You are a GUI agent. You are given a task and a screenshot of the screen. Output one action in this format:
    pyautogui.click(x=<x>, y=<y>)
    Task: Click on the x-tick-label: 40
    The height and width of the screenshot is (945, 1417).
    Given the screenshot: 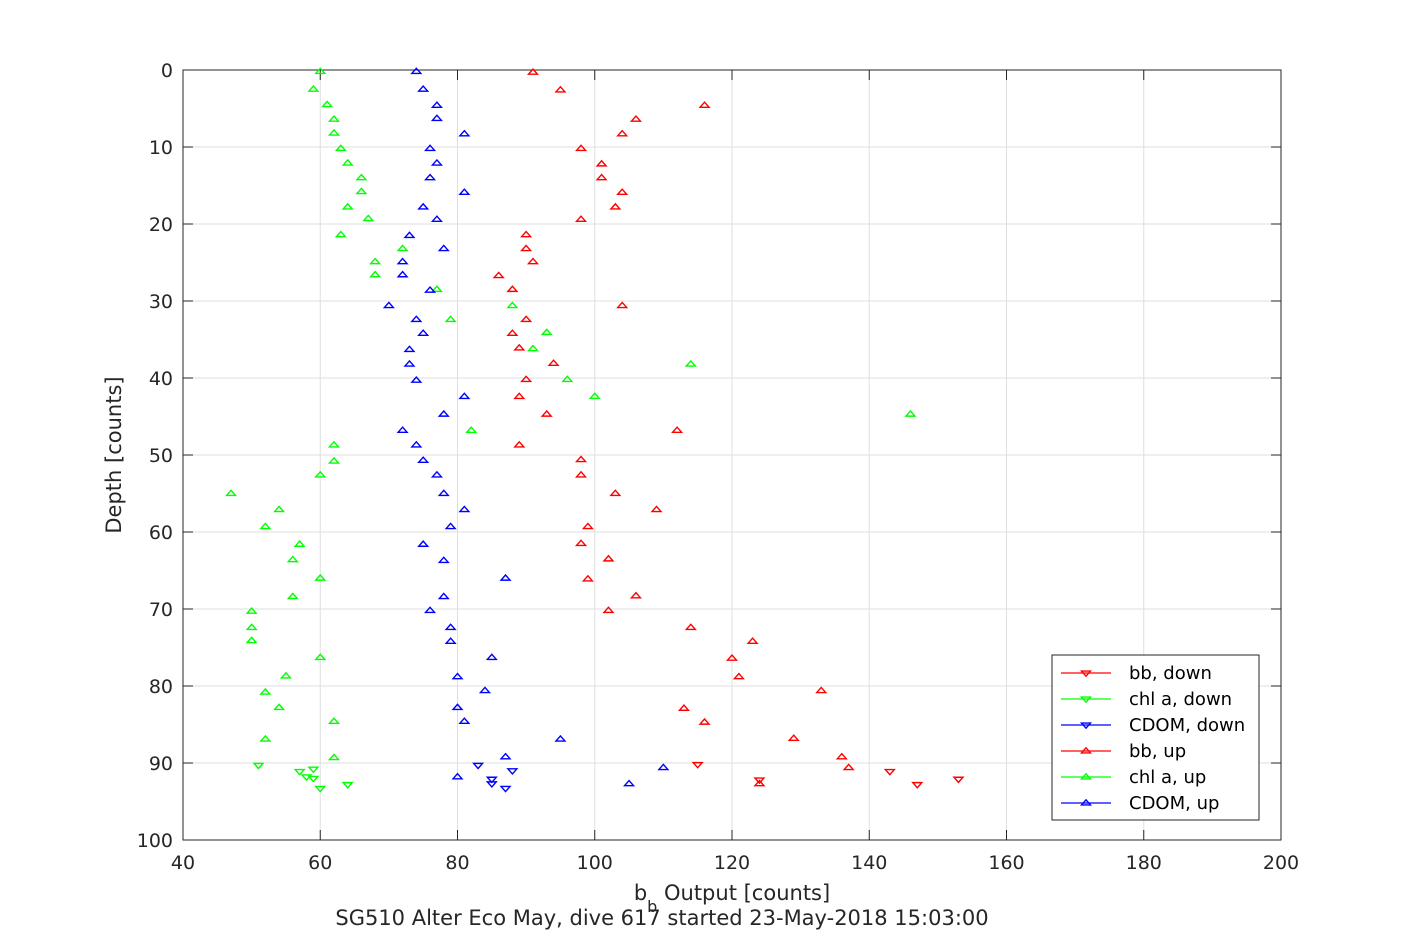 What is the action you would take?
    pyautogui.click(x=183, y=863)
    